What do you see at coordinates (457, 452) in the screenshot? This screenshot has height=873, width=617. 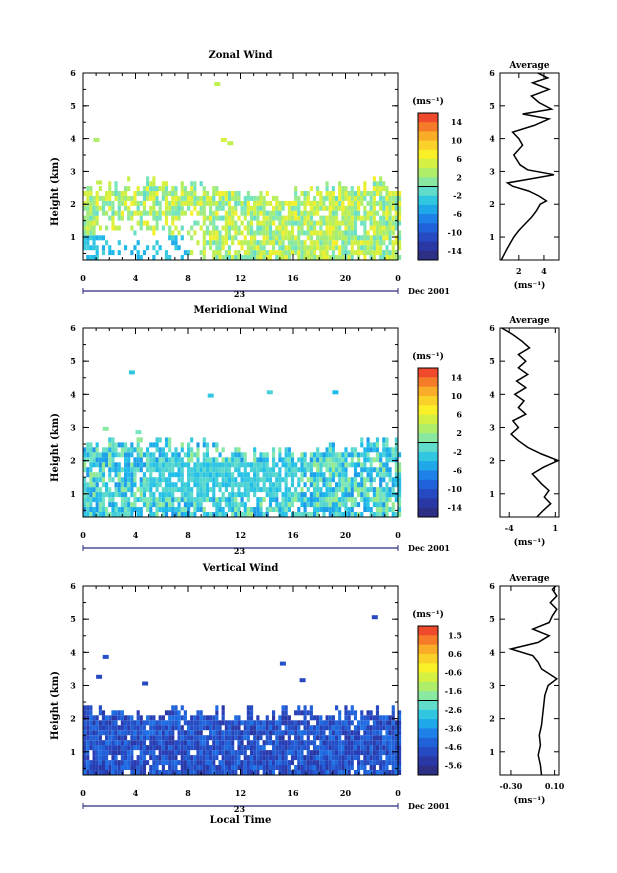 I see `colorbar-tick-label: -2` at bounding box center [457, 452].